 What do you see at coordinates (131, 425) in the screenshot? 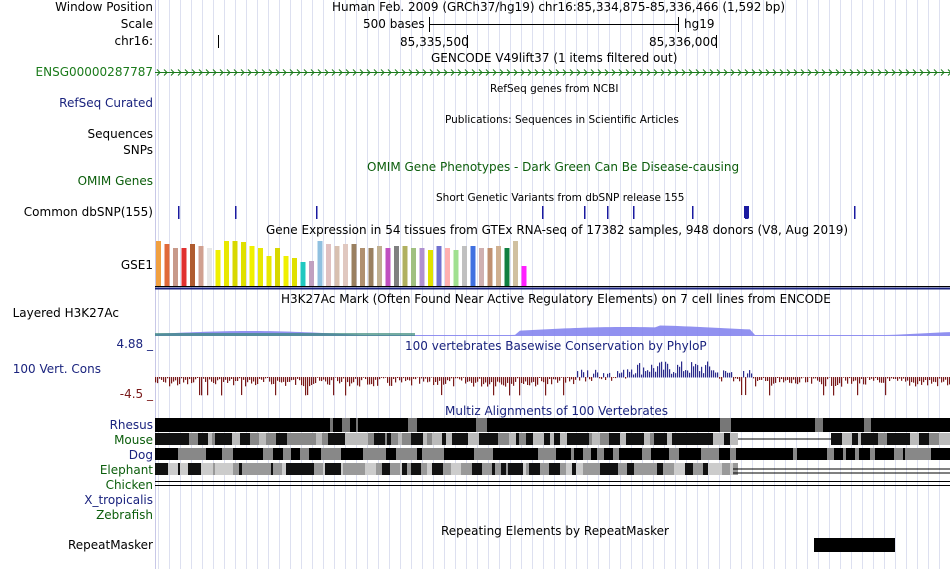
I see `species-label-rhesus: Rhesus` at bounding box center [131, 425].